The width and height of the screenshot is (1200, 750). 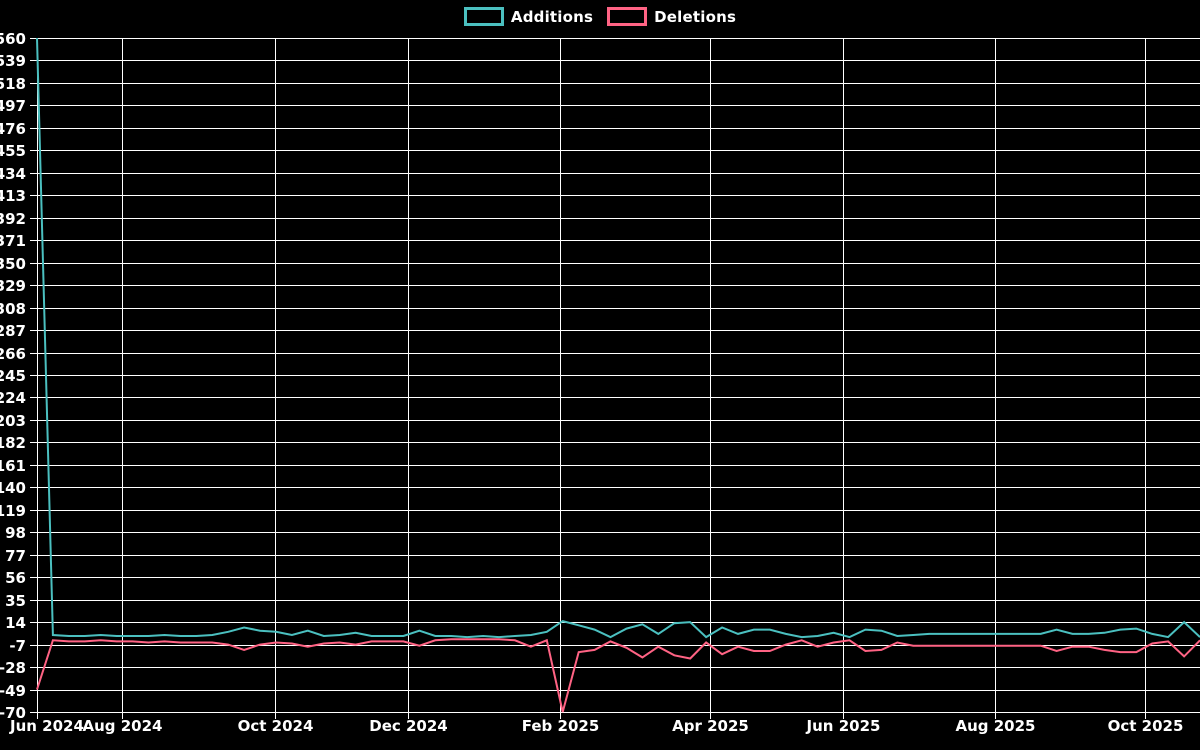 I want to click on x-tick-label: Jun 2024, so click(x=46, y=726).